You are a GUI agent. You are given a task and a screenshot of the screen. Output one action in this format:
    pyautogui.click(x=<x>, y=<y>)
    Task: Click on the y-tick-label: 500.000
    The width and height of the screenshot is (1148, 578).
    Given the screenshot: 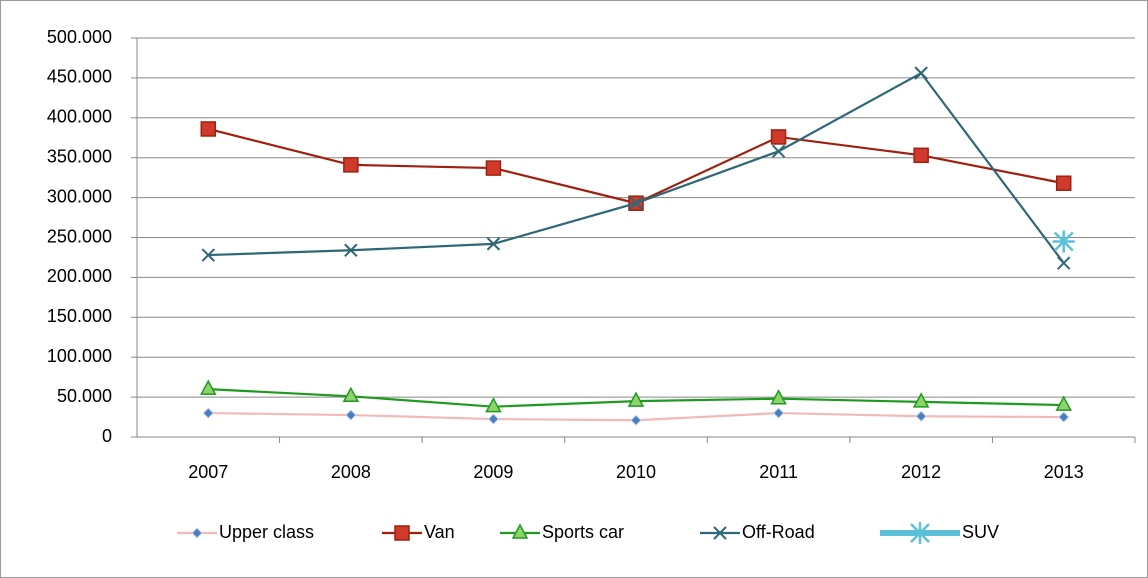 What is the action you would take?
    pyautogui.click(x=79, y=37)
    